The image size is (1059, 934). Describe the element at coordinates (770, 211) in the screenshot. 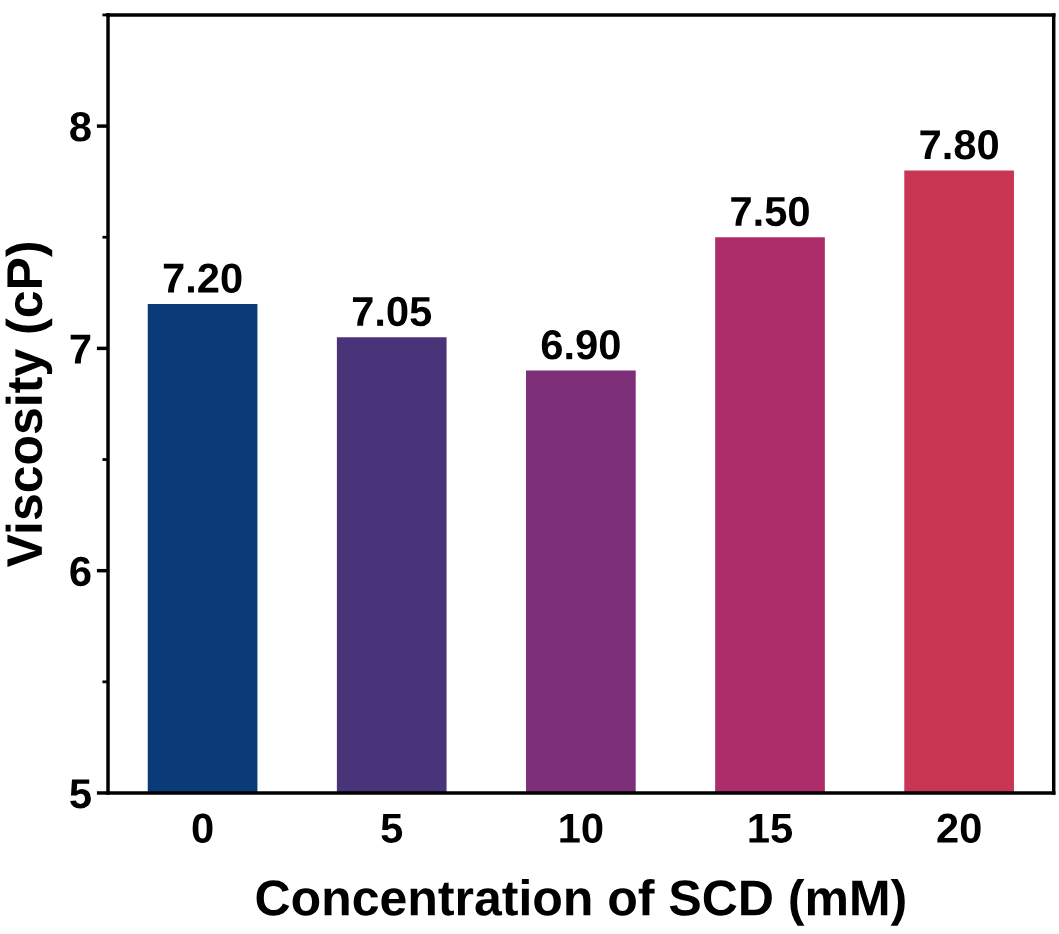

I see `data-label: 7.50` at that location.